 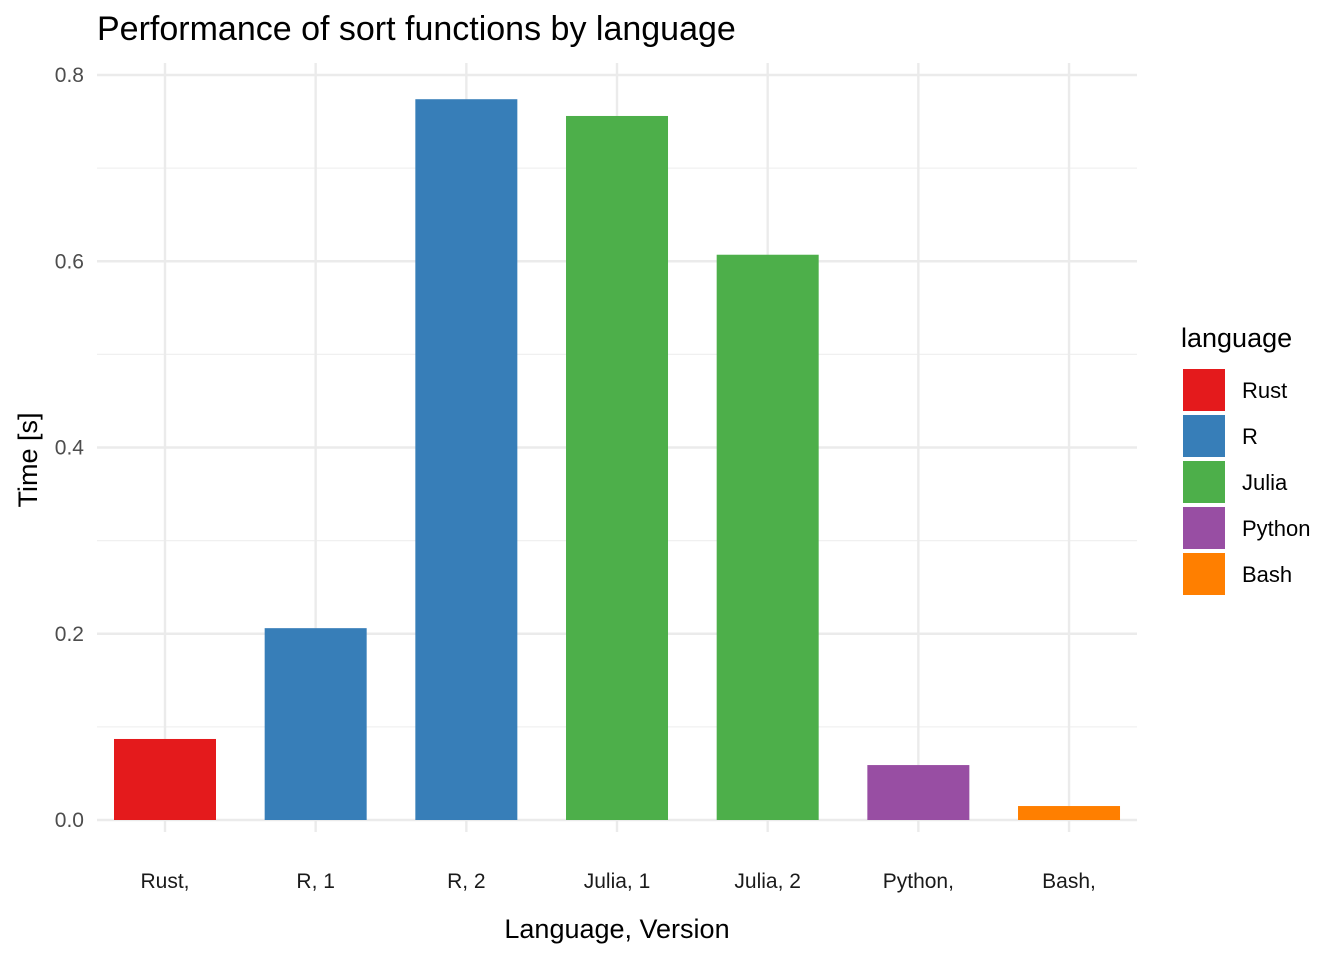 What do you see at coordinates (1204, 482) in the screenshot?
I see `legend-key-julia` at bounding box center [1204, 482].